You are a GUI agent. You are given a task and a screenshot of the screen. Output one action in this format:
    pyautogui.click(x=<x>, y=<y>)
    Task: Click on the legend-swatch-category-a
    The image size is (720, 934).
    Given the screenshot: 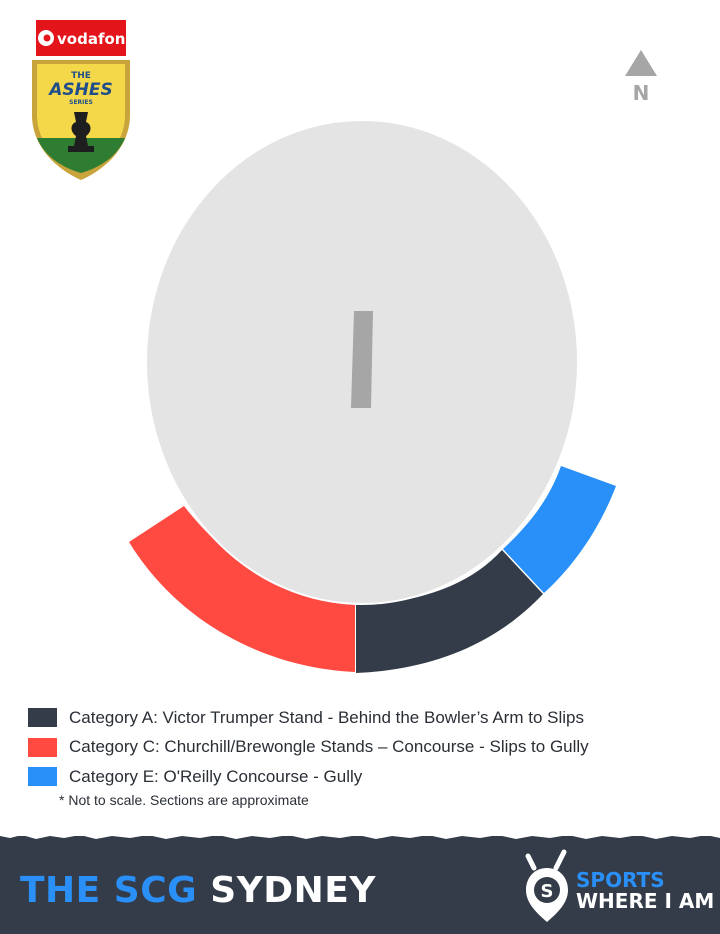 What is the action you would take?
    pyautogui.click(x=42, y=718)
    